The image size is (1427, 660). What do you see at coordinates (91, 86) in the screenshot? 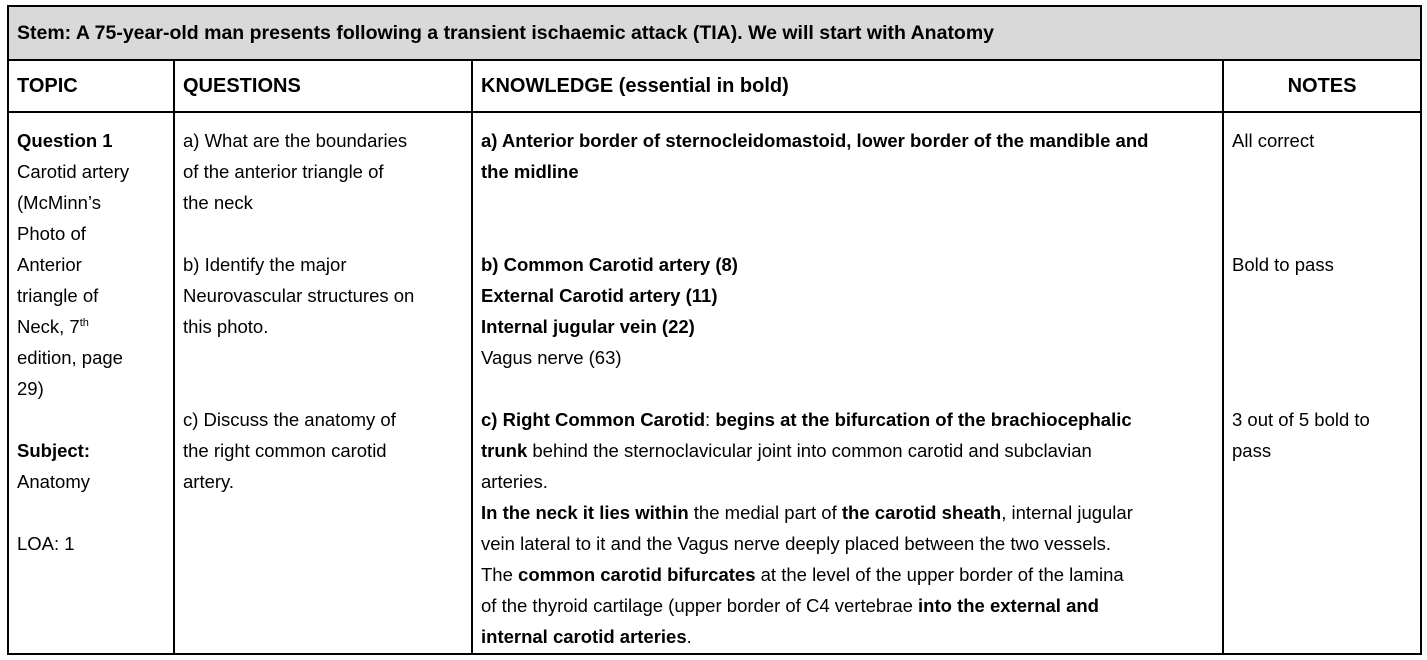
I see `header-topic: TOPIC` at bounding box center [91, 86].